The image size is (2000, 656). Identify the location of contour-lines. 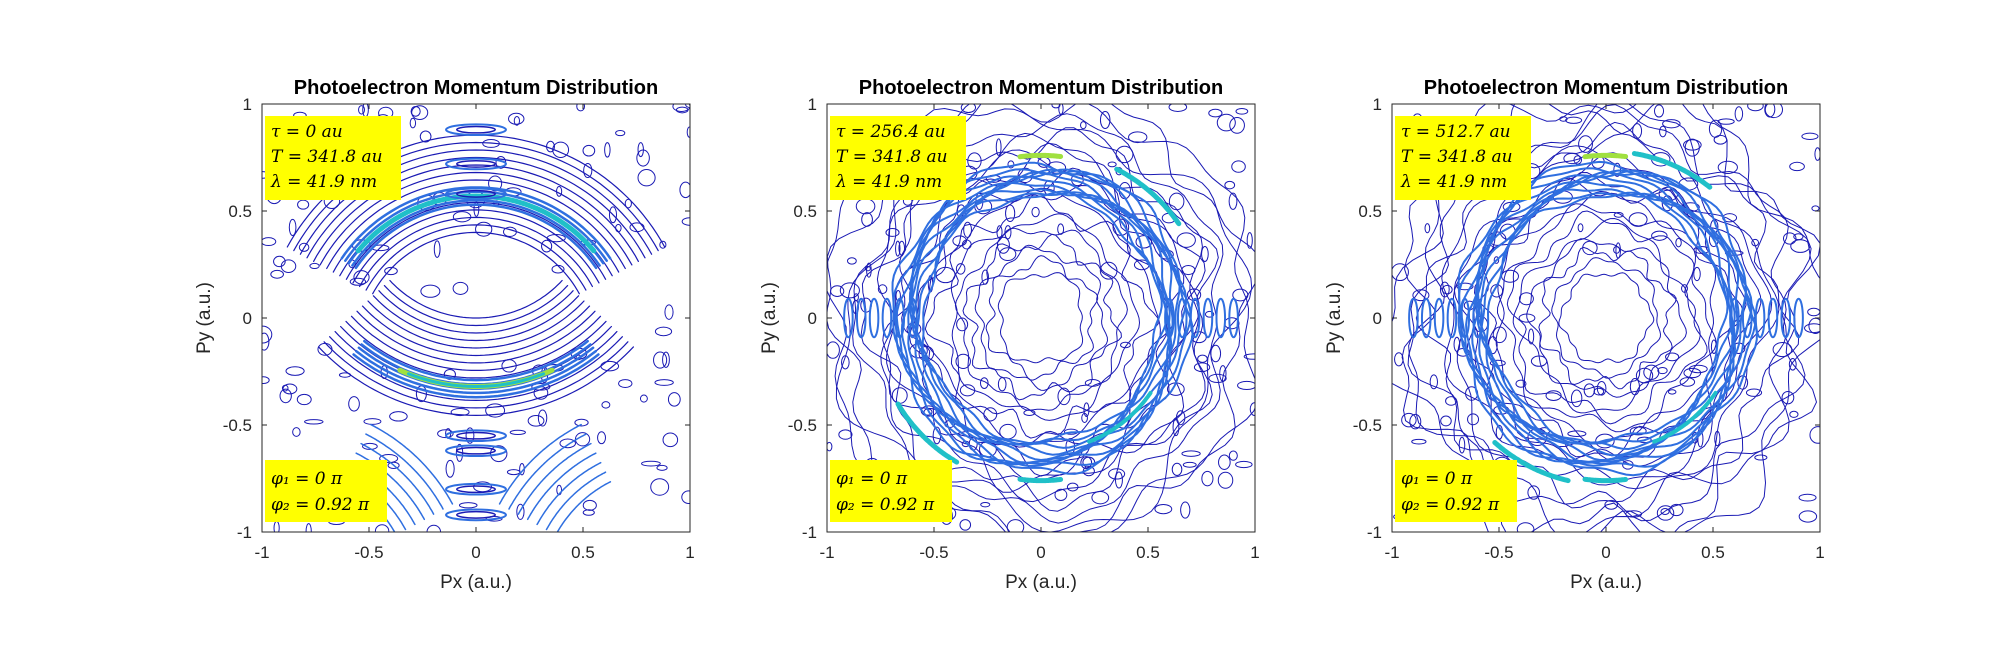
(1606, 318).